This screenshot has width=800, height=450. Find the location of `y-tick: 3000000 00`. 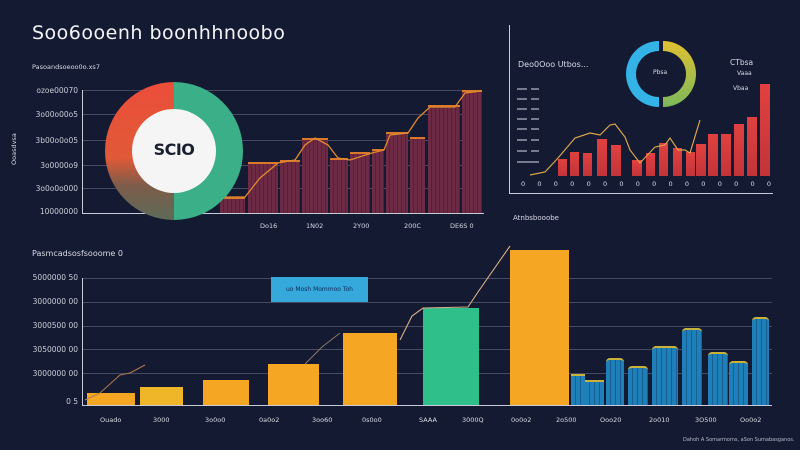

y-tick: 3000000 00 is located at coordinates (55, 301).